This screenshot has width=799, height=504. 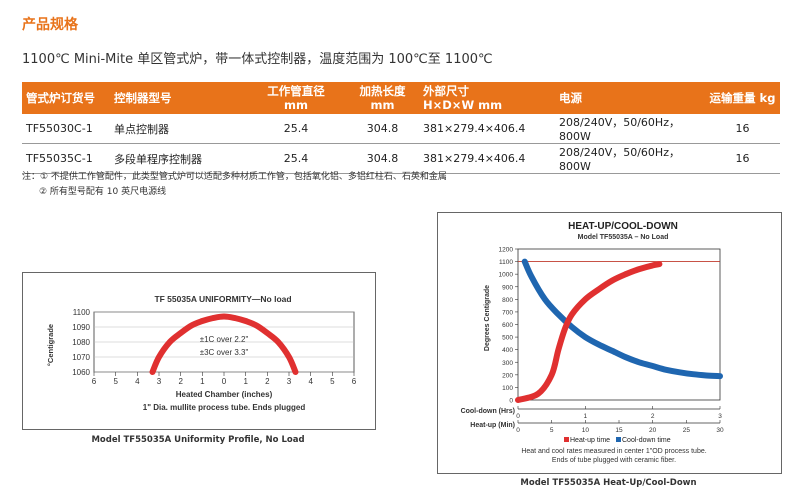 What do you see at coordinates (630, 98) in the screenshot?
I see `header-power: 电源` at bounding box center [630, 98].